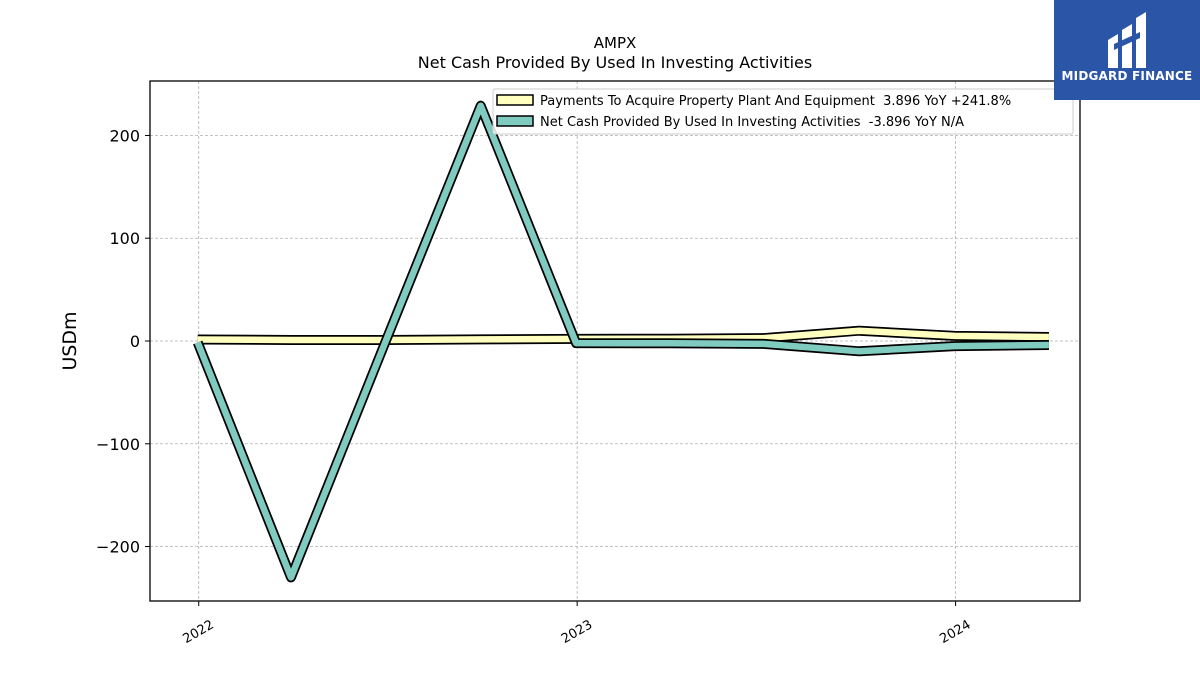  Describe the element at coordinates (1127, 76) in the screenshot. I see `logo-text: MIDGARD FINANCE` at that location.